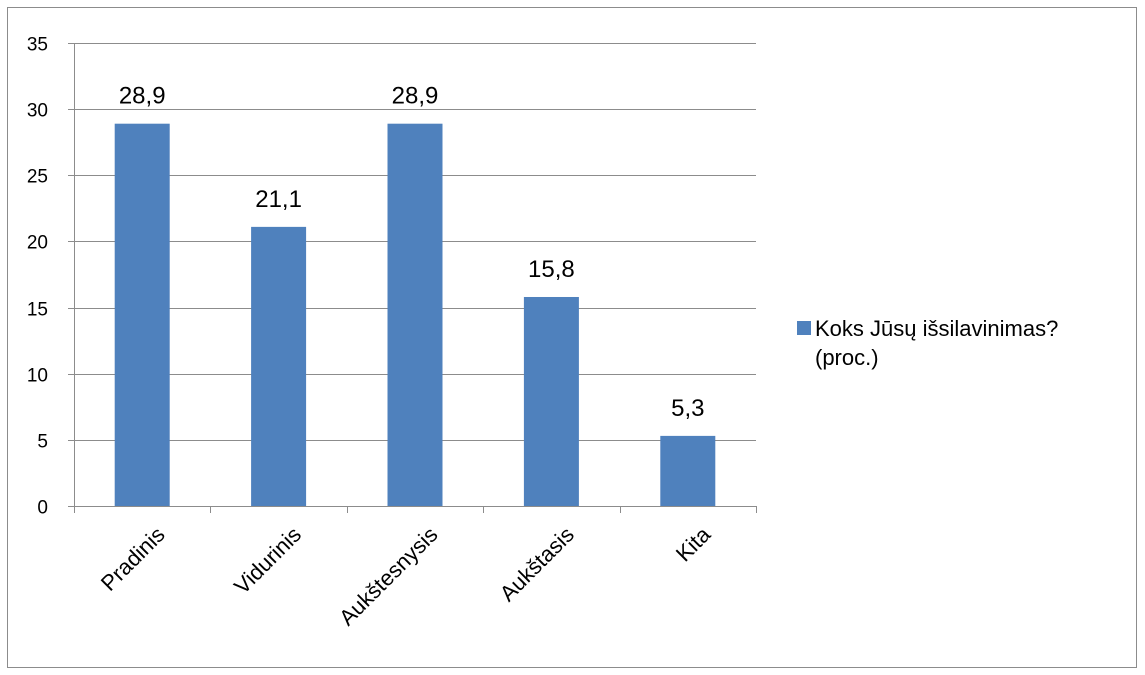 Image resolution: width=1145 pixels, height=675 pixels. I want to click on y-tick-label: 0, so click(42, 508).